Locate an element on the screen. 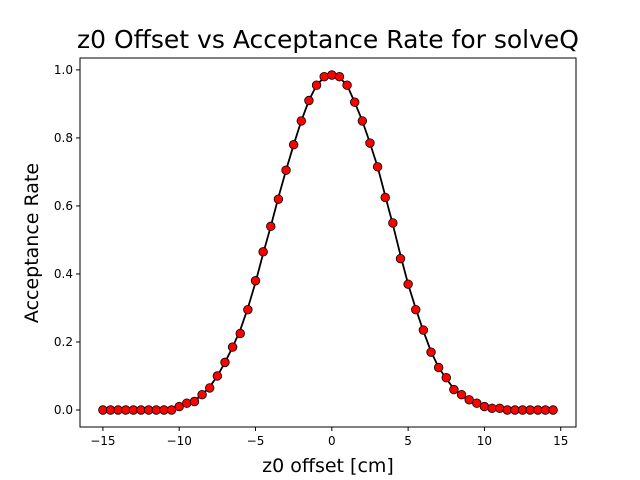 The image size is (640, 480). x-tick-label: −15 is located at coordinates (102, 441).